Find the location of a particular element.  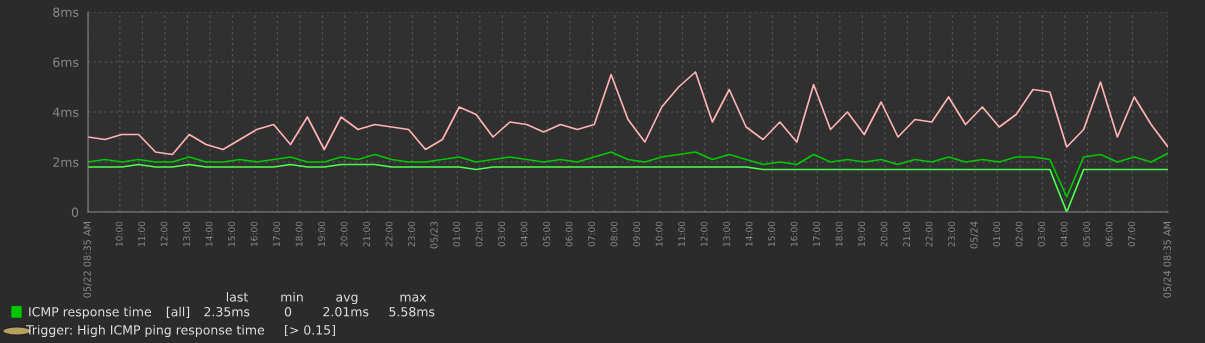

text: Trigger: High ICMP ping response time is located at coordinates (145, 331).